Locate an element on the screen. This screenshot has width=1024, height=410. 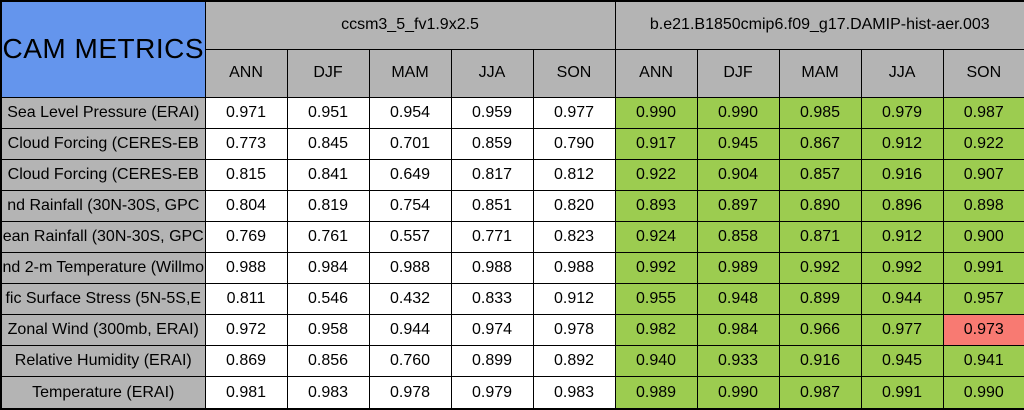
metric-value-model2: 0.933 is located at coordinates (738, 361).